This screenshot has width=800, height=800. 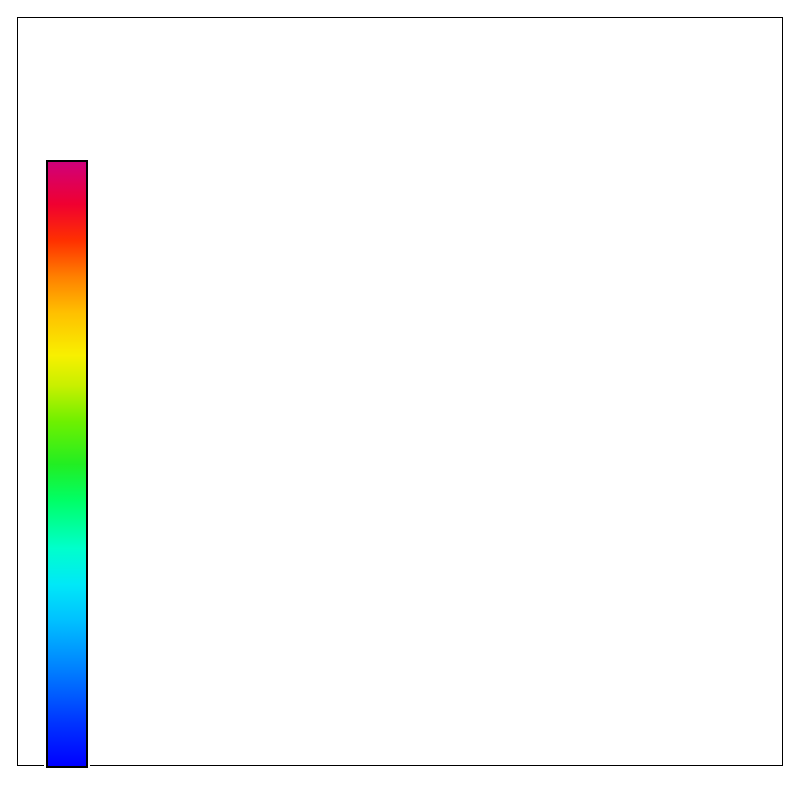 I want to click on bottom-axis-ruler, so click(x=400, y=762).